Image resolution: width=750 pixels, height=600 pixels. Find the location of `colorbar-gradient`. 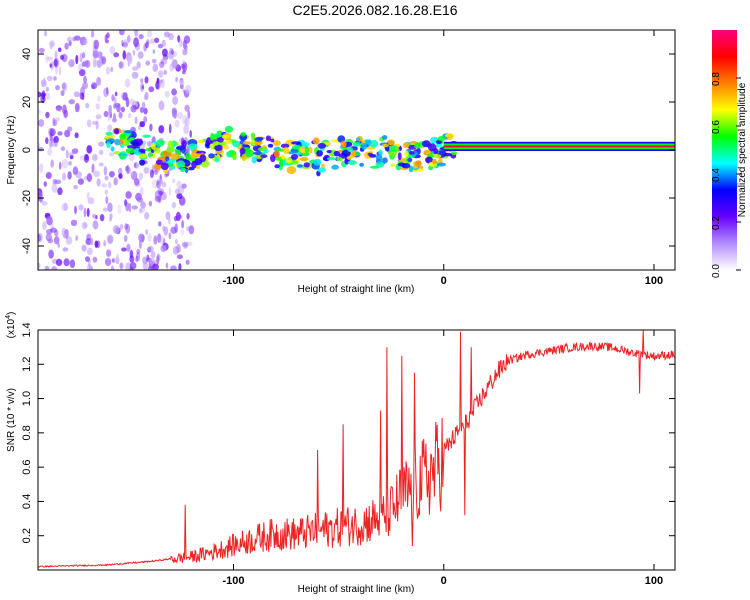

colorbar-gradient is located at coordinates (724, 150).